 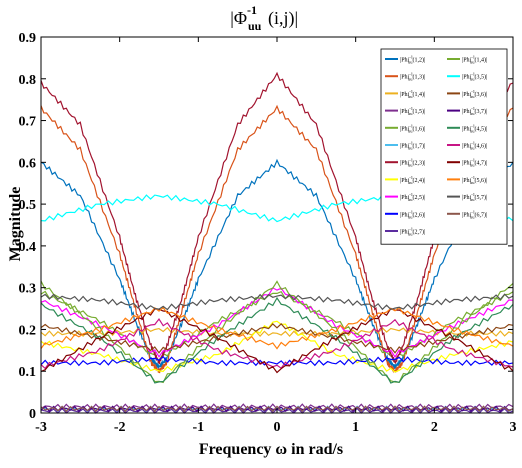 What do you see at coordinates (412, 232) in the screenshot?
I see `legend-label: |Phi-1 uu(2,7)|` at bounding box center [412, 232].